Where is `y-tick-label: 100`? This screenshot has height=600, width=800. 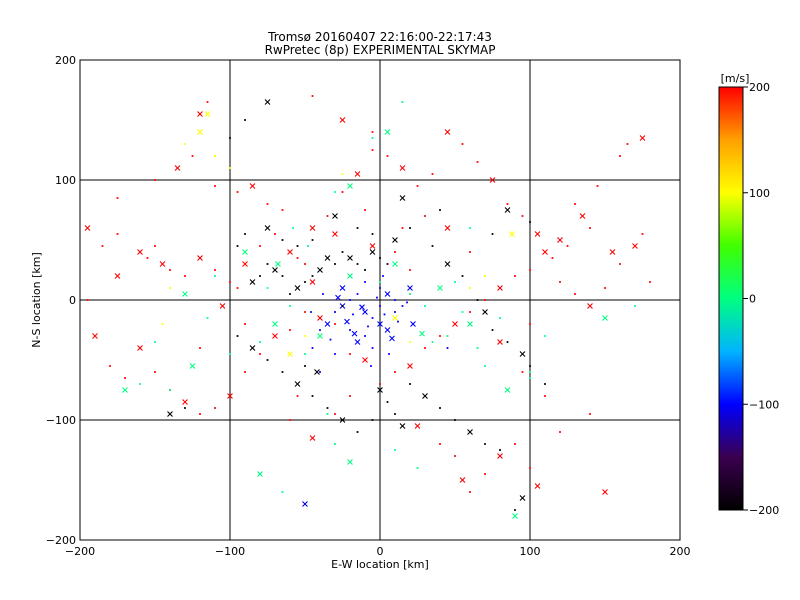 y-tick-label: 100 is located at coordinates (65, 180).